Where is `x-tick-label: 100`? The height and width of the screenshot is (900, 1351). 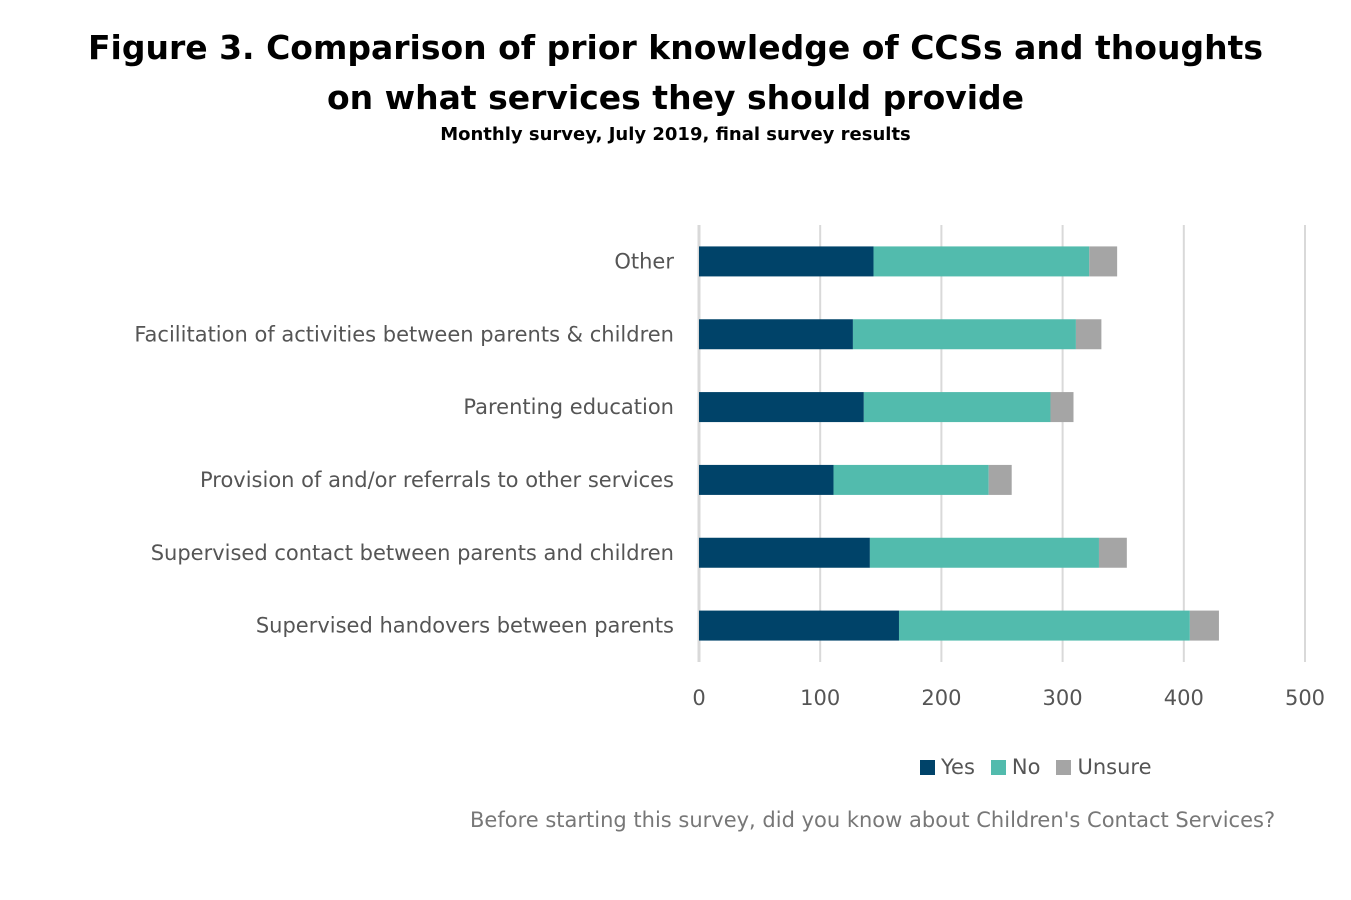 x-tick-label: 100 is located at coordinates (820, 698).